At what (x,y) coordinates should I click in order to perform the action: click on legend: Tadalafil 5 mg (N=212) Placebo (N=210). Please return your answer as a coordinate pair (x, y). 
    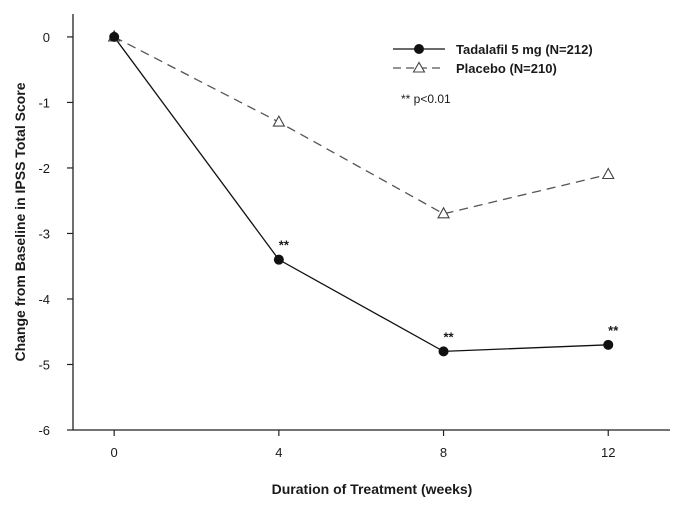
    Looking at the image, I should click on (493, 59).